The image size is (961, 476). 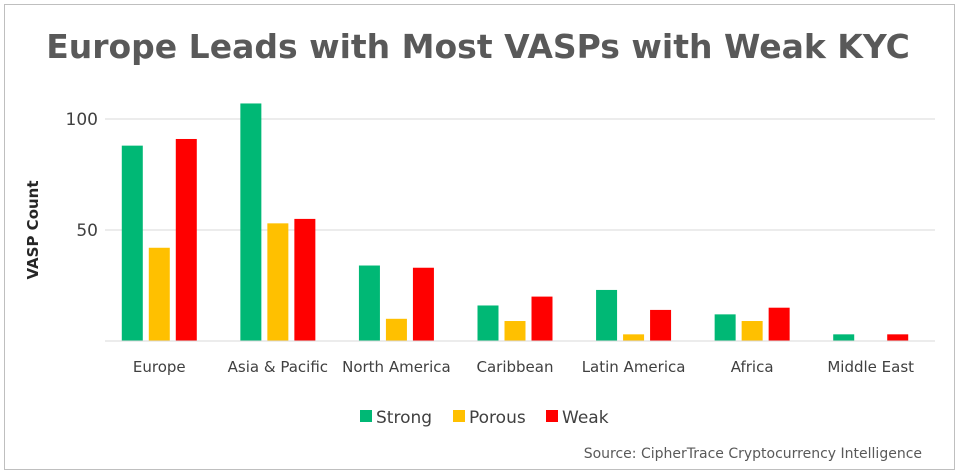 What do you see at coordinates (515, 367) in the screenshot?
I see `category-label: Caribbean` at bounding box center [515, 367].